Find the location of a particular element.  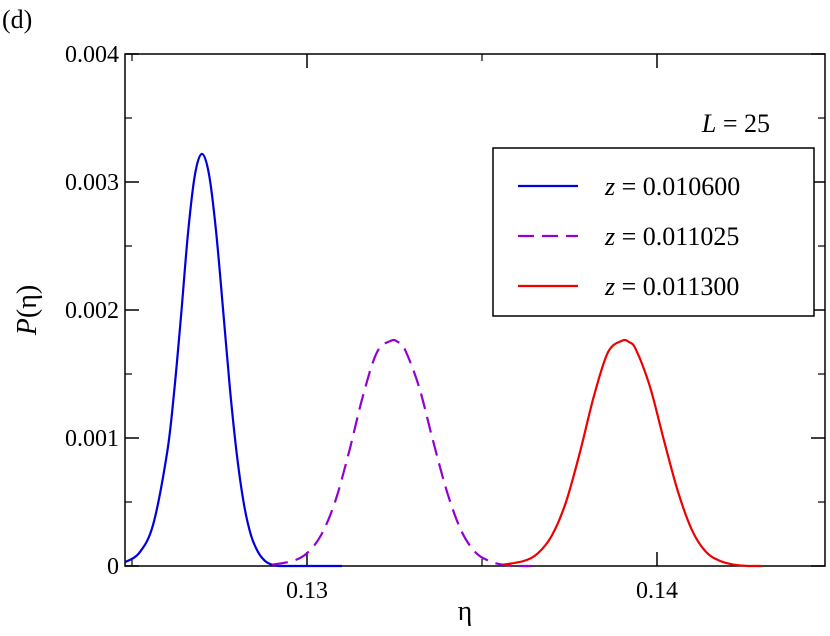

y-tick-label: 0.004 is located at coordinates (92, 55).